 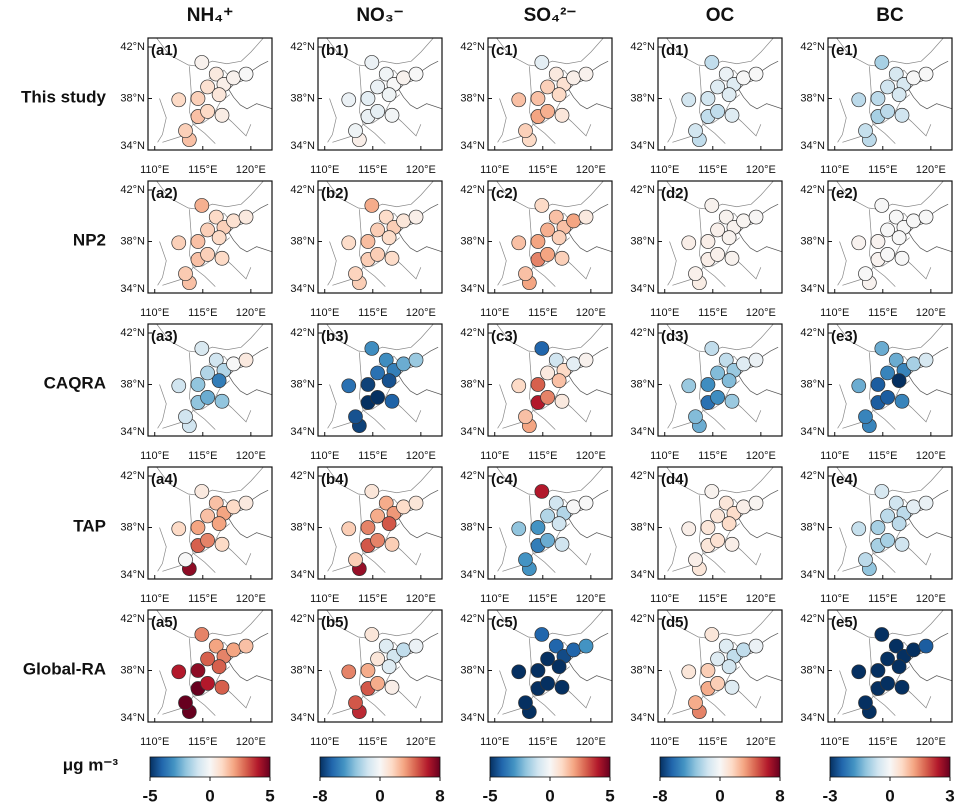 What do you see at coordinates (949, 795) in the screenshot?
I see `colorbar-tick-label: 3` at bounding box center [949, 795].